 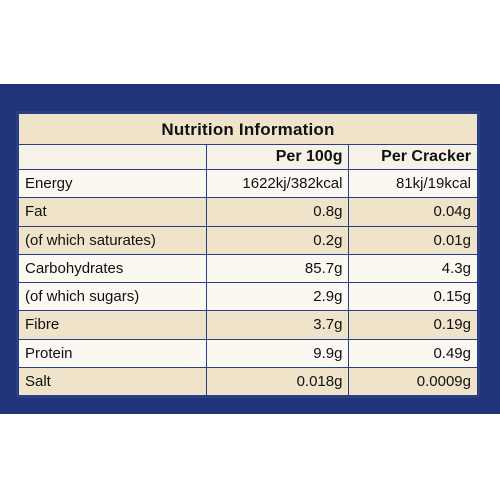 I want to click on nutrient-name: Protein, so click(x=113, y=353).